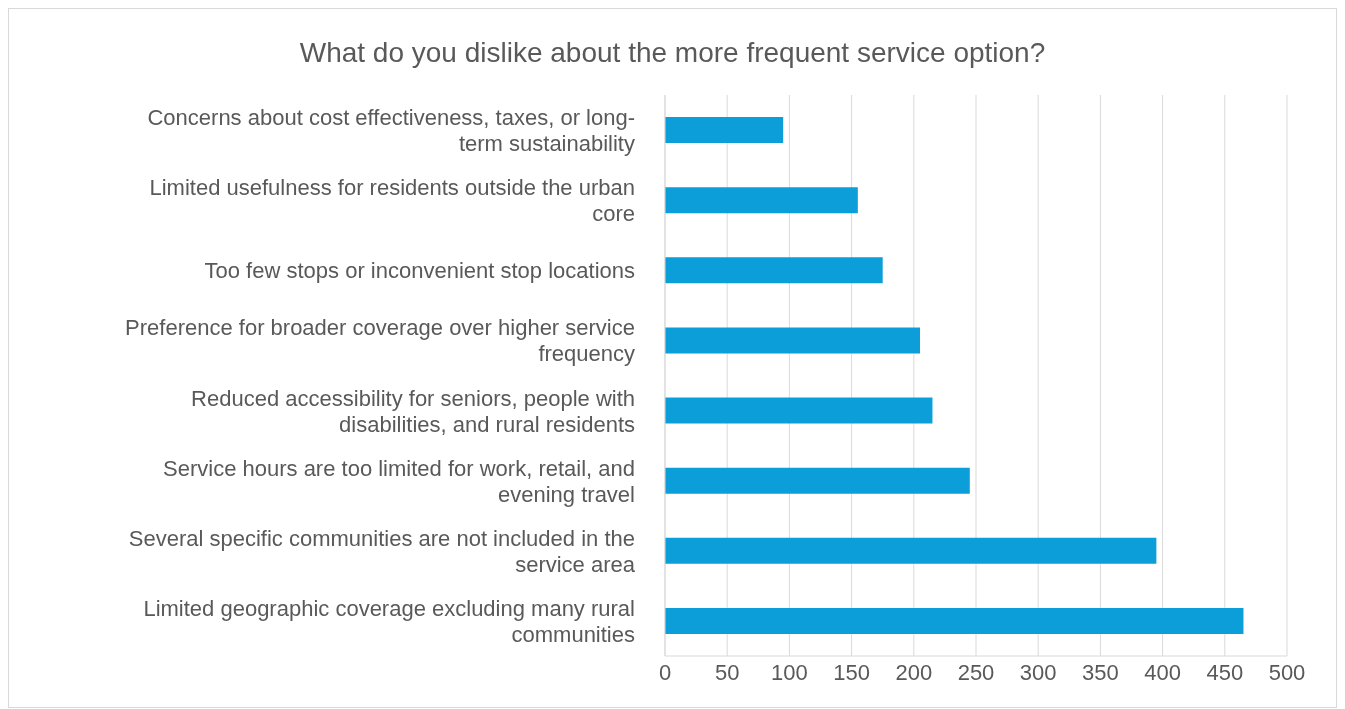  I want to click on y-tick-label: Limited usefulness for residents outside the urban core, so click(392, 200).